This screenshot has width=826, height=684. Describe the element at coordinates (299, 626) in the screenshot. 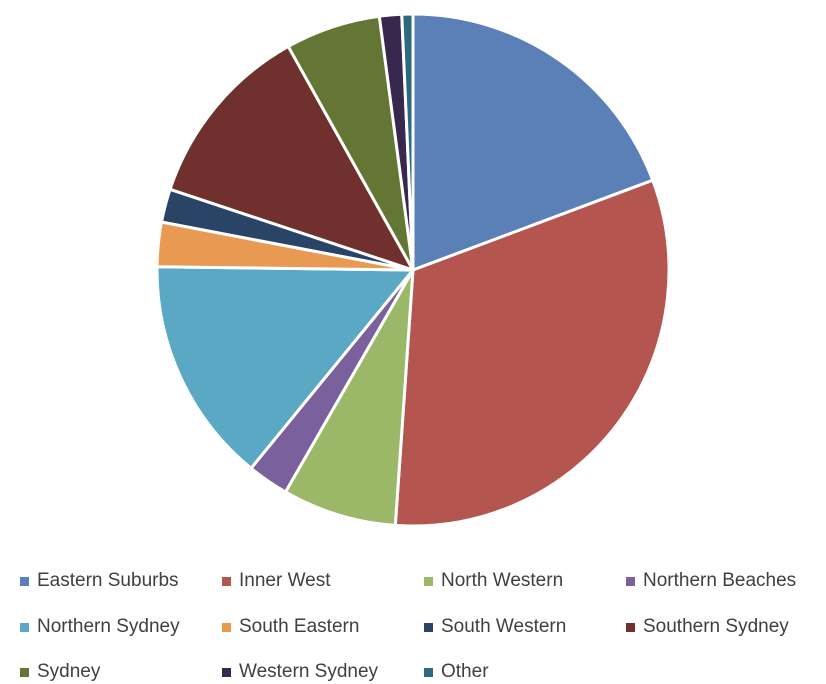

I see `legend-label: South Eastern` at that location.